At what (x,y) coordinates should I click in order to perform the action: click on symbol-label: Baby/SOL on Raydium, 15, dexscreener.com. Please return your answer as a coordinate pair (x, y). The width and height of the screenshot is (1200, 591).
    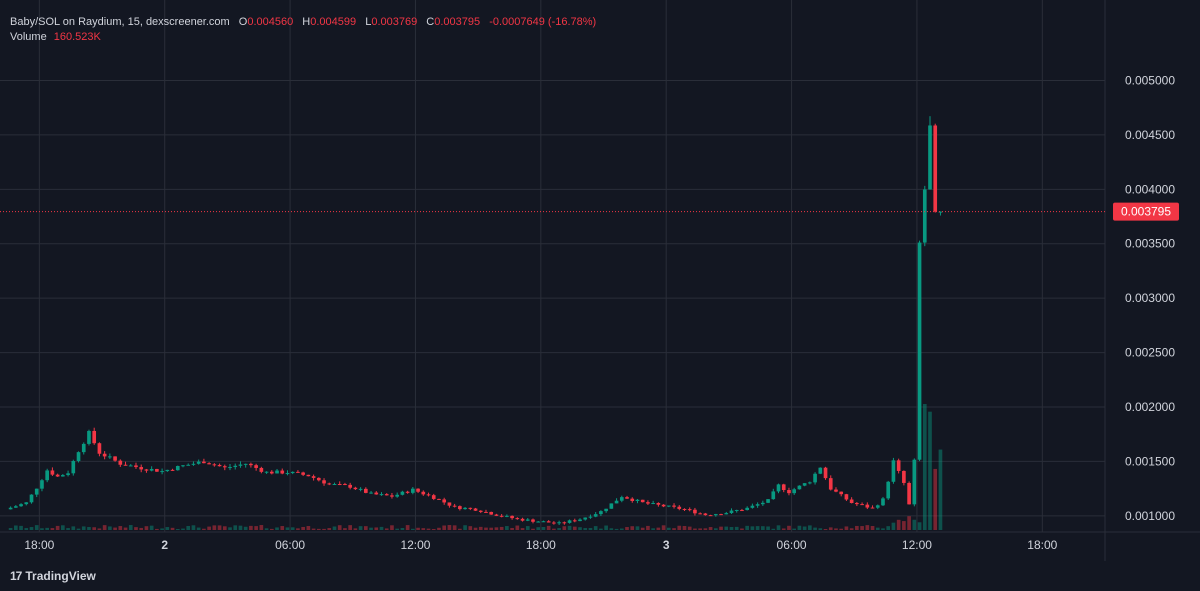
    Looking at the image, I should click on (120, 22).